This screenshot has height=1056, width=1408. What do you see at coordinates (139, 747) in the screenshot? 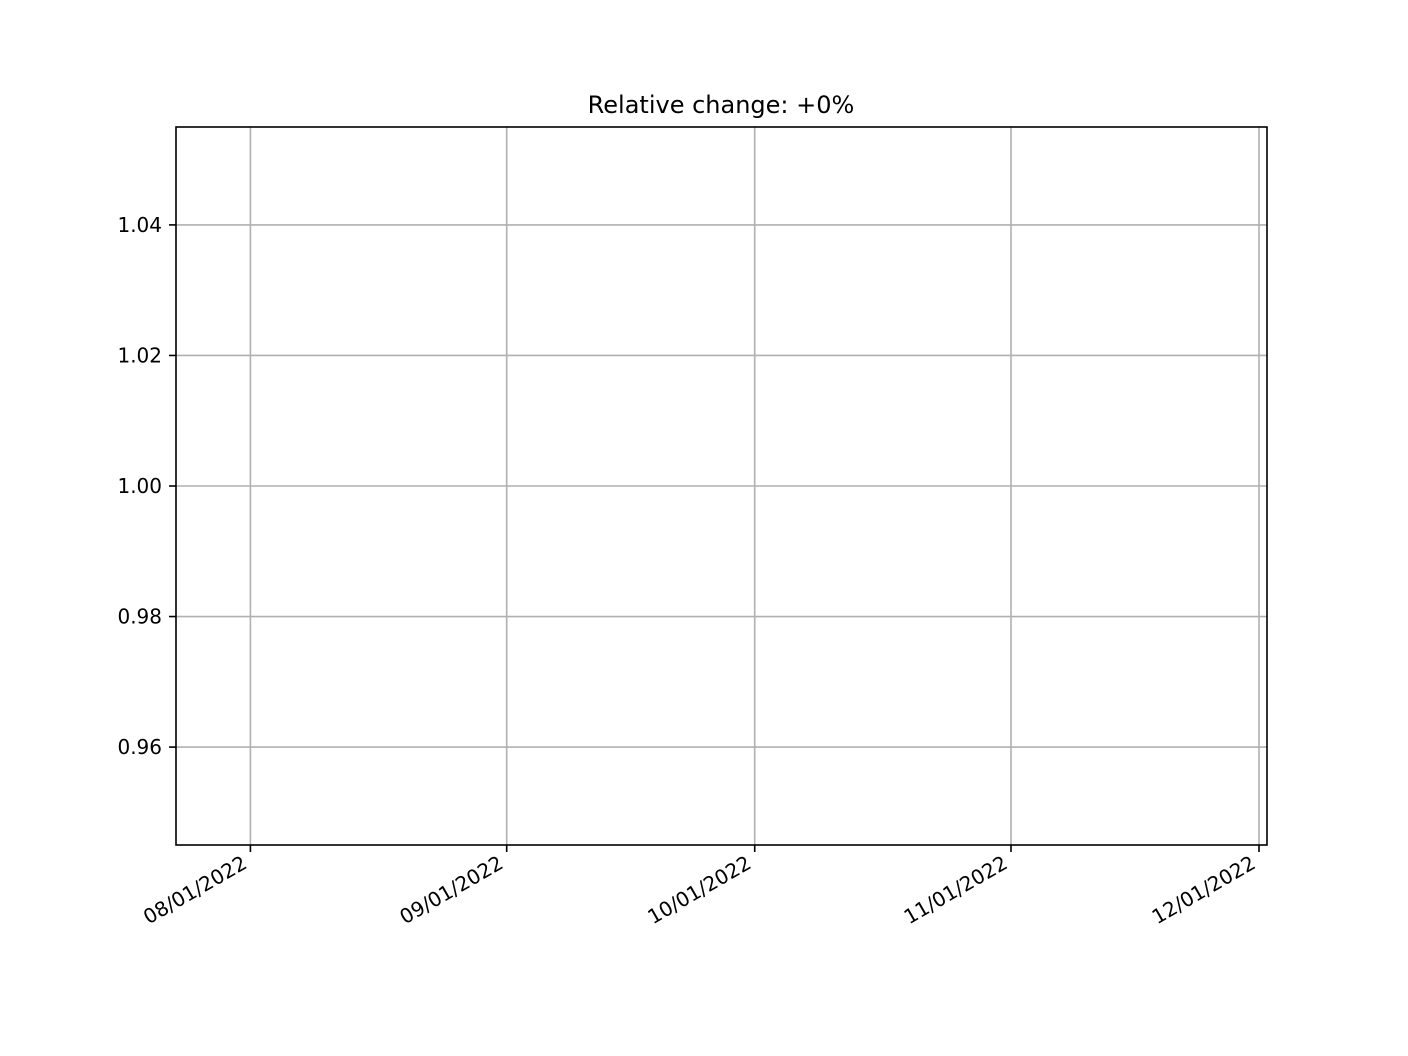
I see `y-tick-label: 0.96` at bounding box center [139, 747].